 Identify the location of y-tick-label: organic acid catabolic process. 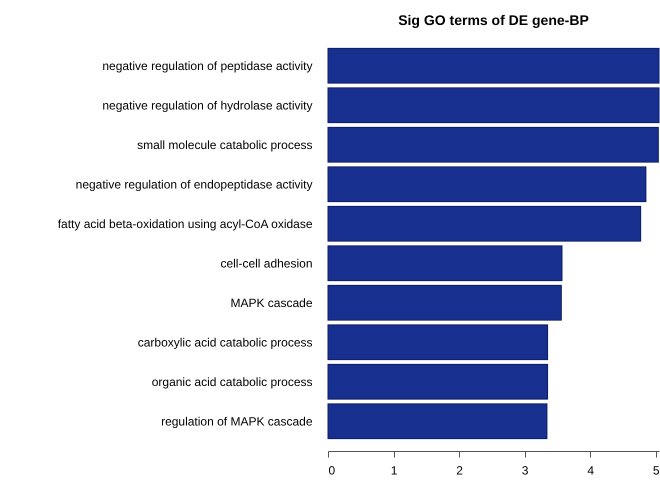
(232, 381).